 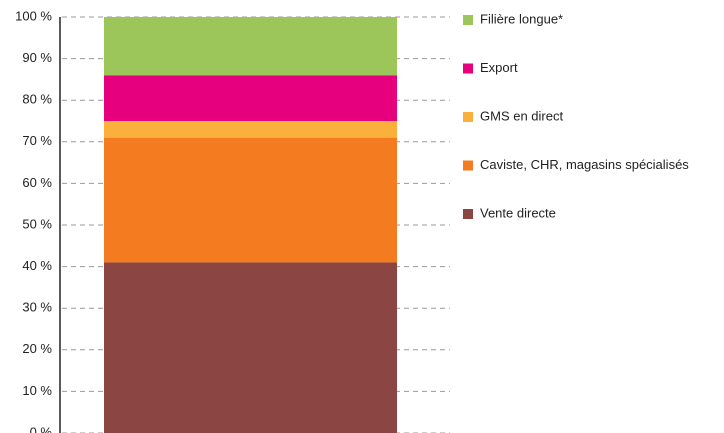 What do you see at coordinates (37, 265) in the screenshot?
I see `y-tick-label: 40 %` at bounding box center [37, 265].